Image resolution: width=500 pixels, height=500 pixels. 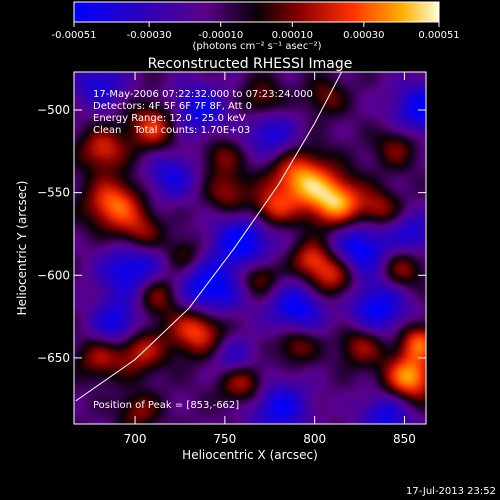 I want to click on y-tick-label: −650, so click(x=53, y=358).